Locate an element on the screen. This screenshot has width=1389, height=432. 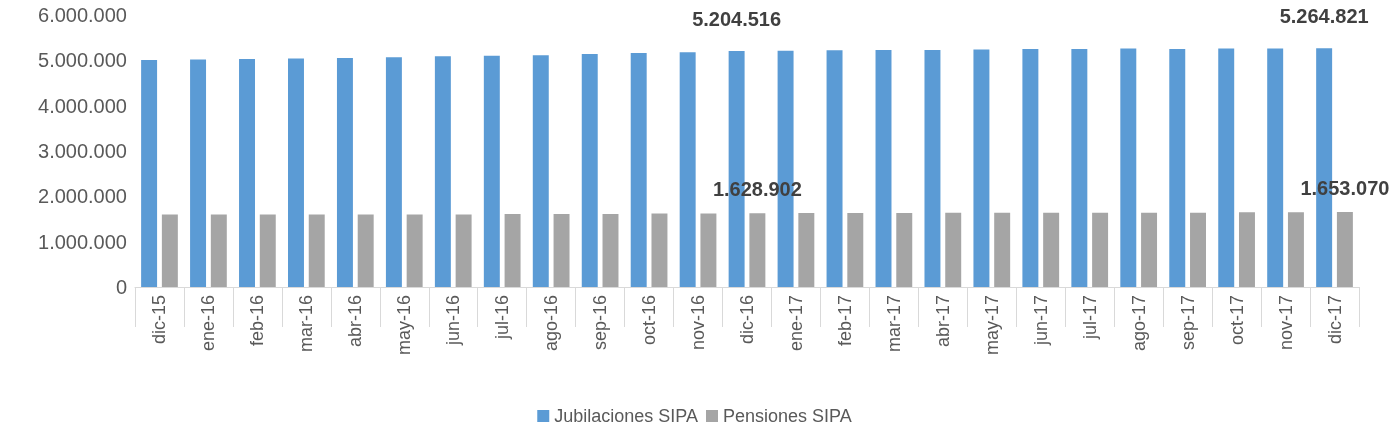
x-tick-label: mar-16 is located at coordinates (306, 324).